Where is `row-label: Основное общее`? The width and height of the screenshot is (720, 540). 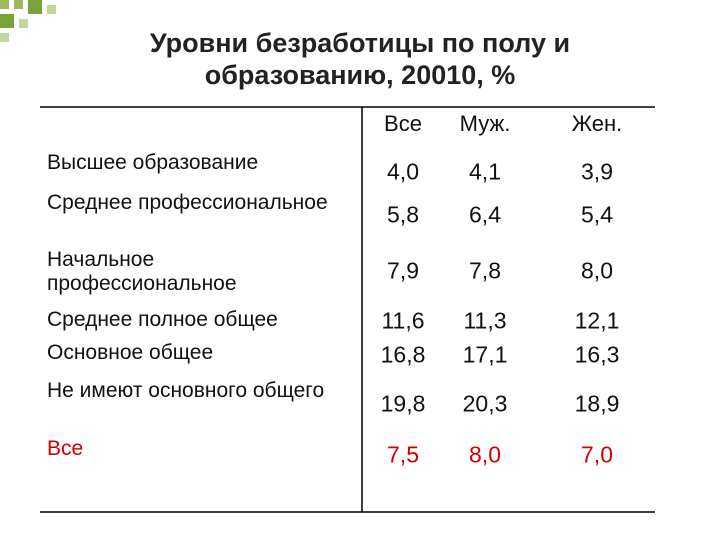
row-label: Основное общее is located at coordinates (130, 352).